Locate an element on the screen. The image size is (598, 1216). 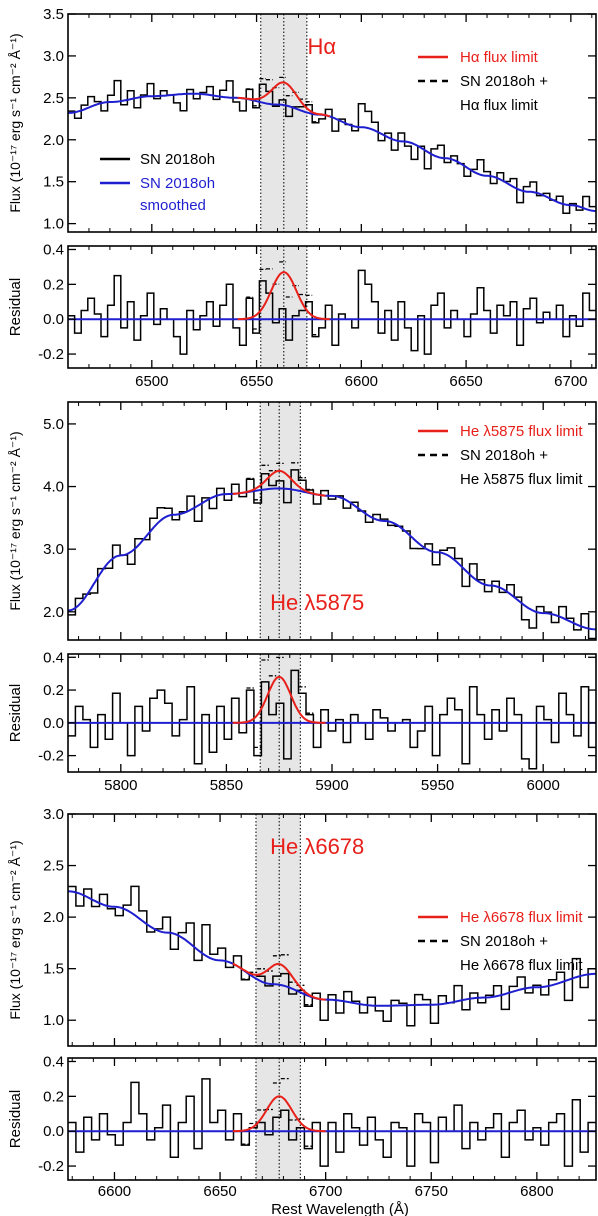
legend-label-smoothed: SN 2018oh is located at coordinates (177, 183).